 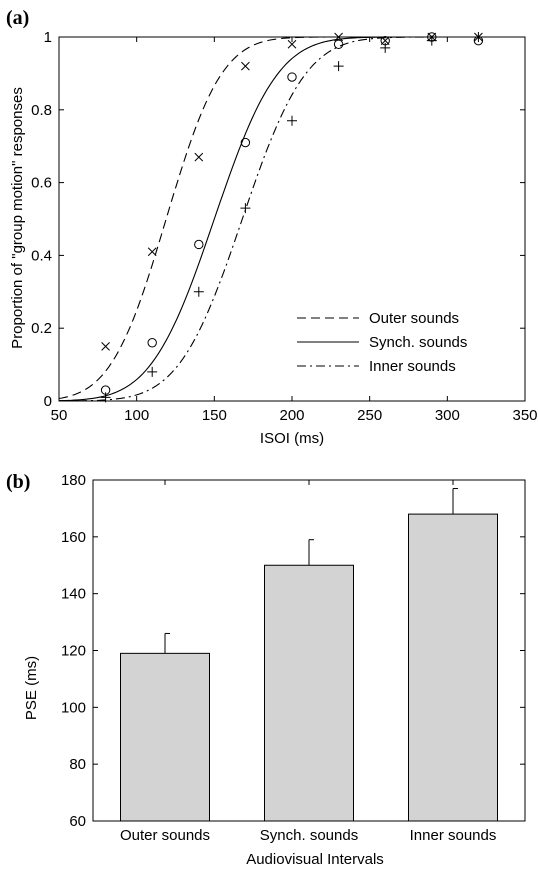 What do you see at coordinates (136, 415) in the screenshot?
I see `x-tick-label: 100` at bounding box center [136, 415].